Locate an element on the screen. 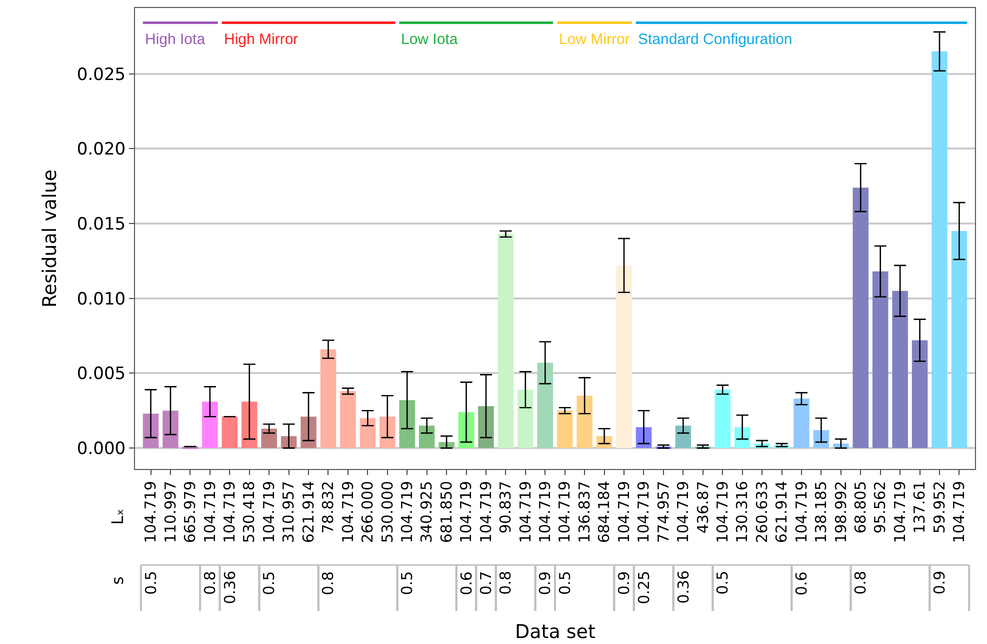 This screenshot has height=644, width=987. annotation: High Iota is located at coordinates (175, 39).